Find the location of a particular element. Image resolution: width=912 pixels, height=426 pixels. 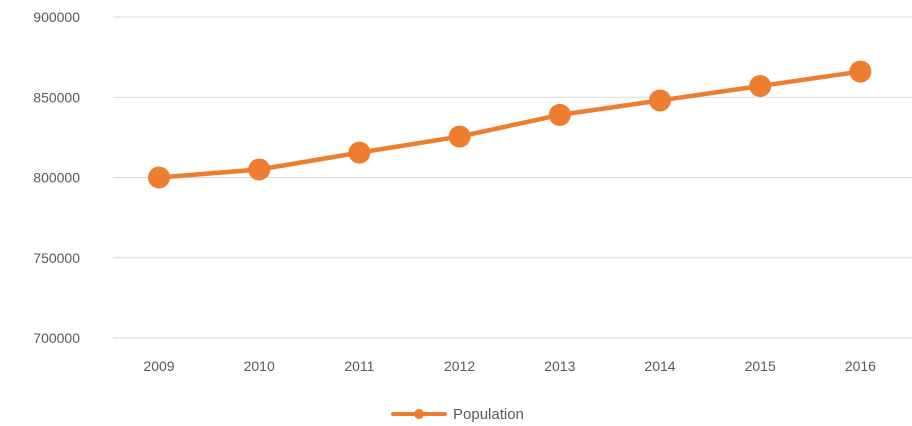

x-axis: 2009 2010 2011 2012 2013 2014 2015 2016 is located at coordinates (509, 366).